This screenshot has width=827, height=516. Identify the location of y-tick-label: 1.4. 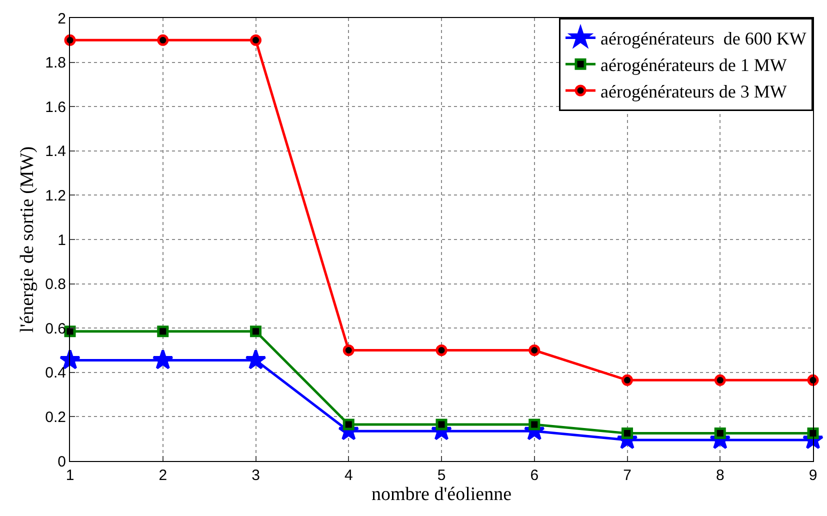
(55, 151).